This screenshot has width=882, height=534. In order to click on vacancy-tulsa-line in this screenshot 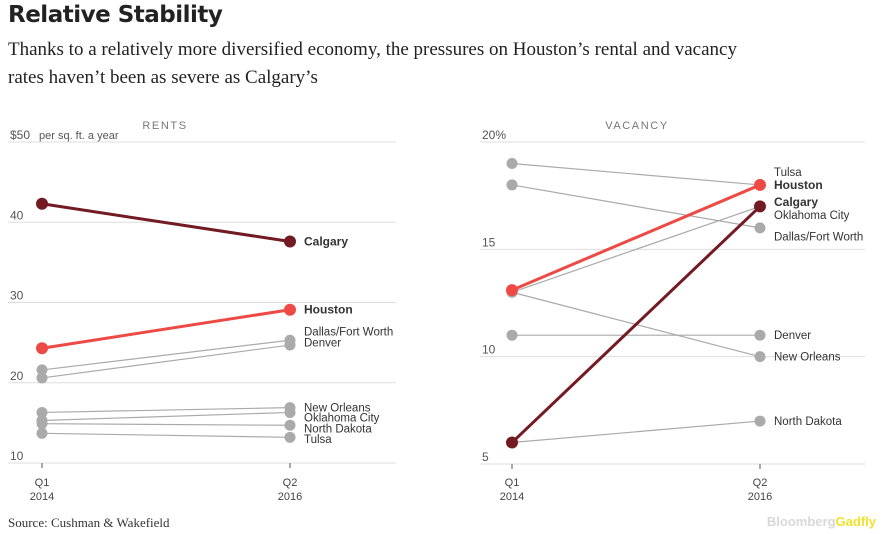, I will do `click(636, 174)`.